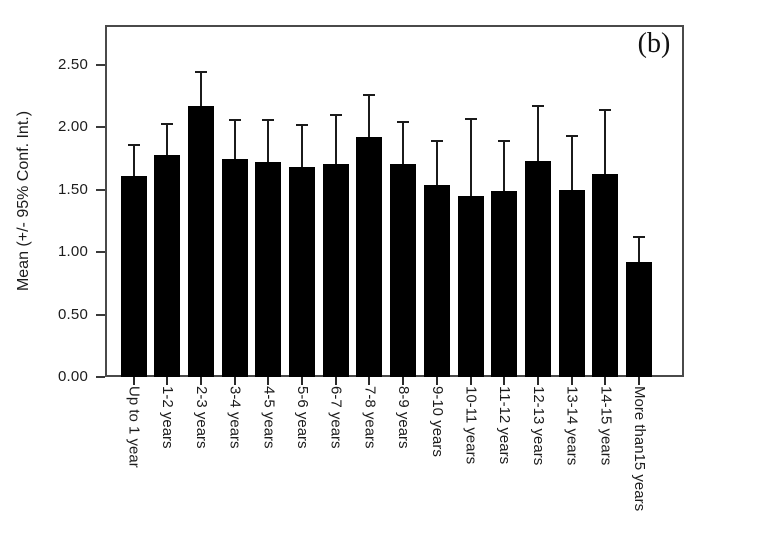 The image size is (772, 535). I want to click on y-tick-label: 1.00, so click(73, 252).